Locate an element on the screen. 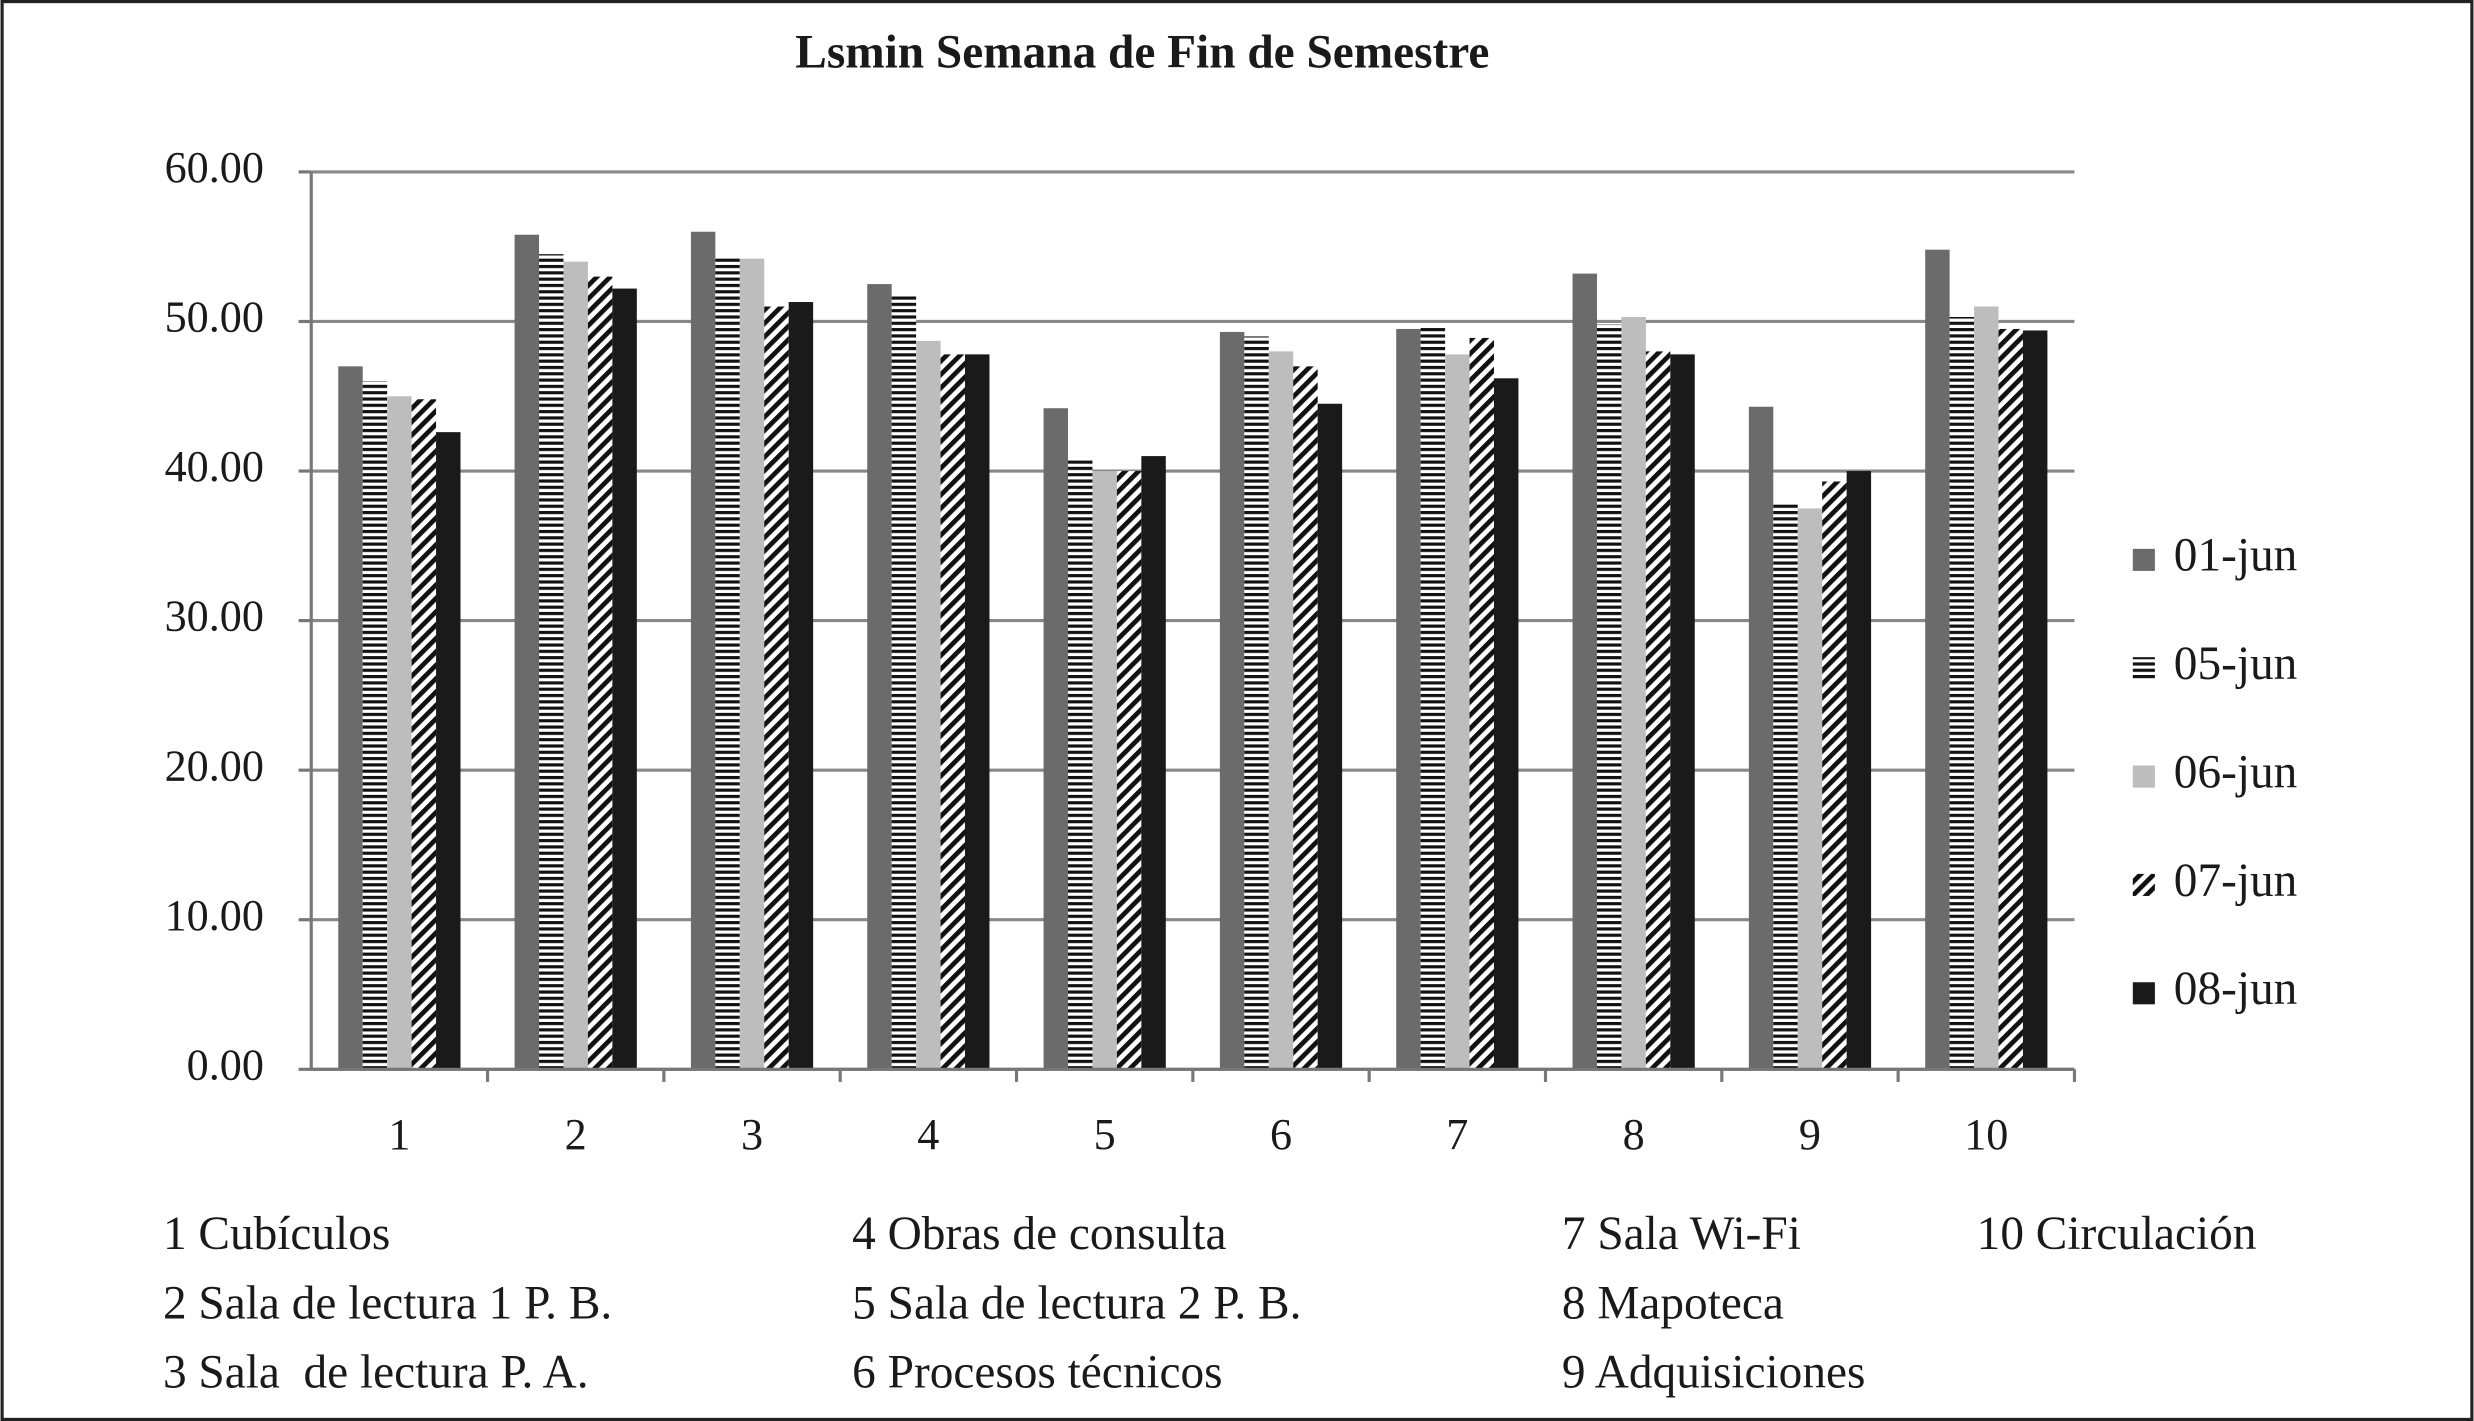  legend-label: 05-jun is located at coordinates (2236, 664).